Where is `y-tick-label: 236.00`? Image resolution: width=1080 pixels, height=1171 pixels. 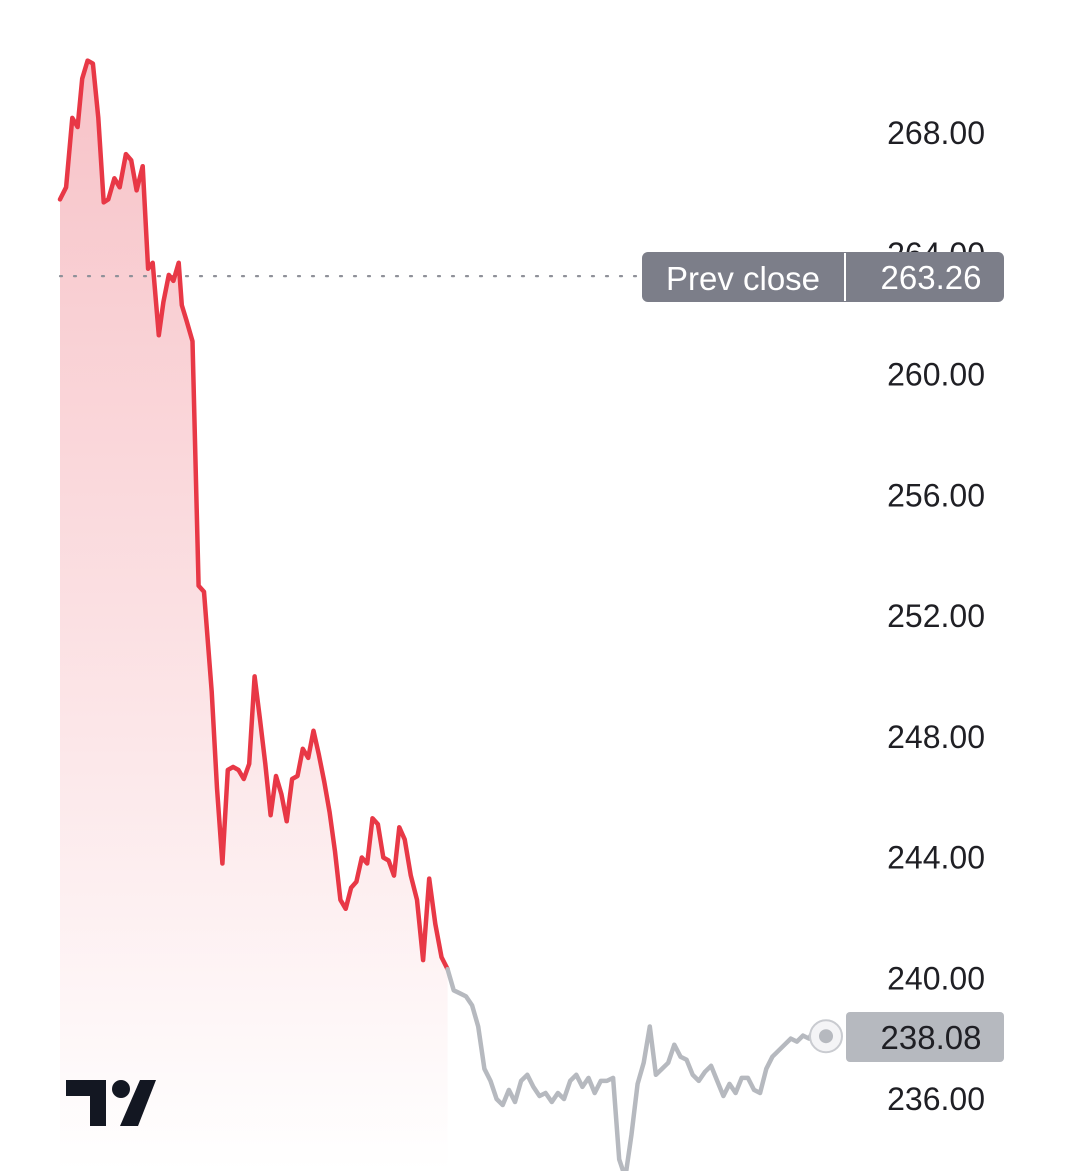
y-tick-label: 236.00 is located at coordinates (936, 1099).